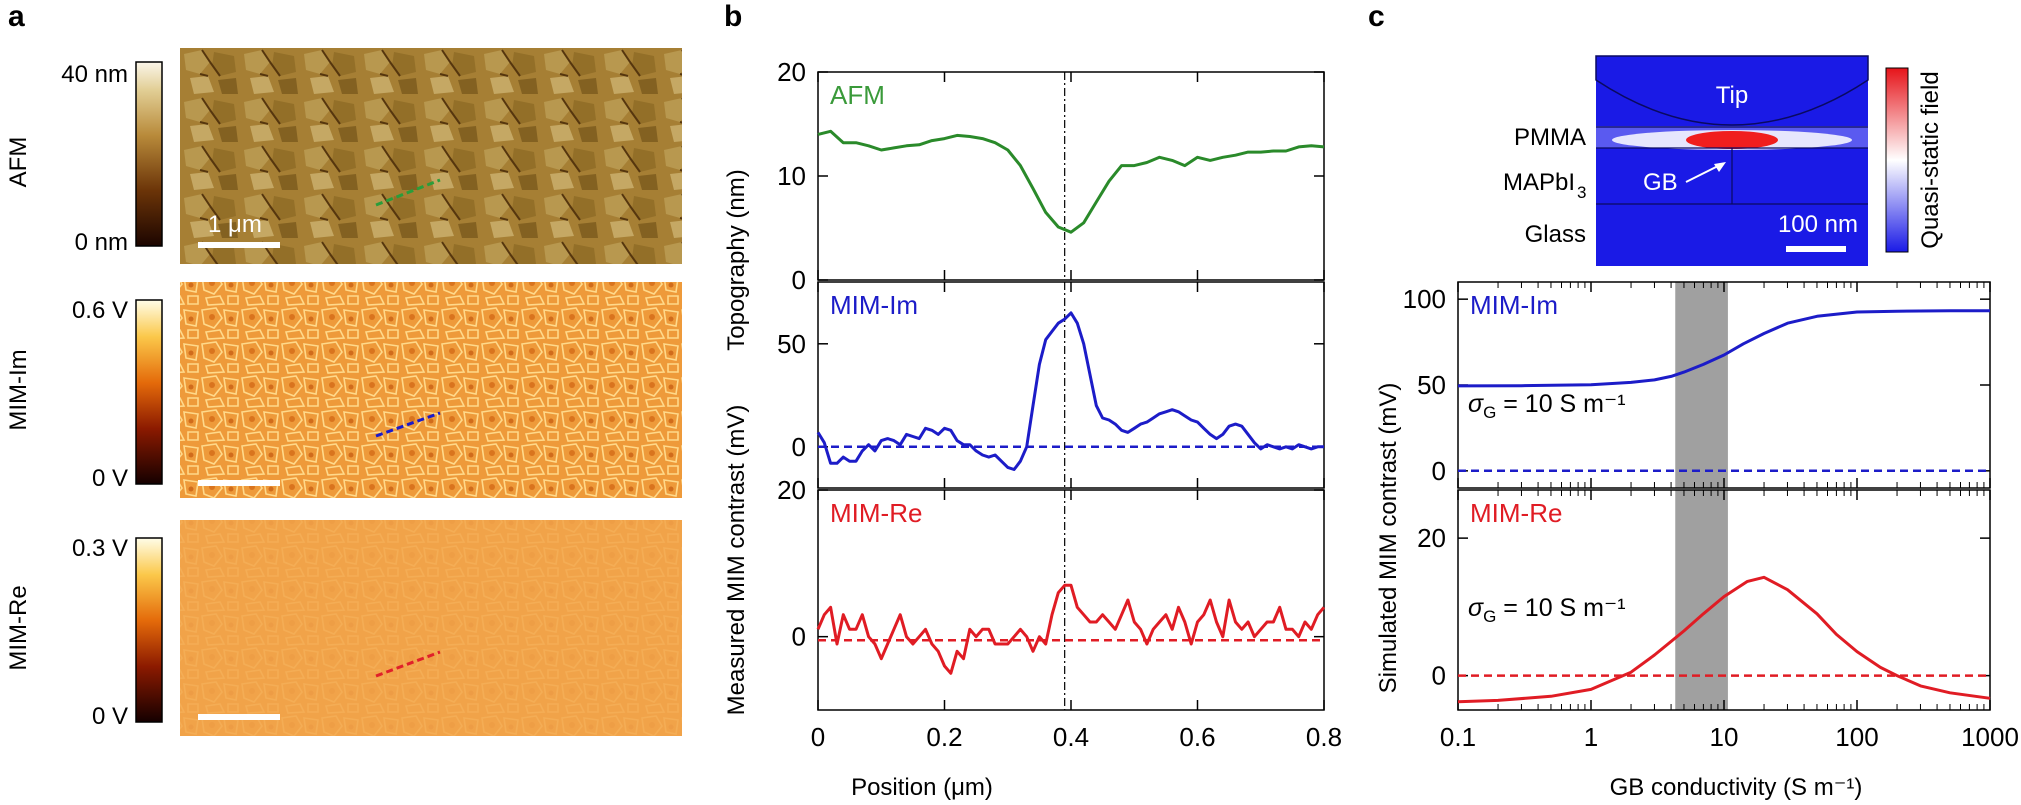 This screenshot has width=2021, height=805. I want to click on scale-bar-mim-re, so click(239, 717).